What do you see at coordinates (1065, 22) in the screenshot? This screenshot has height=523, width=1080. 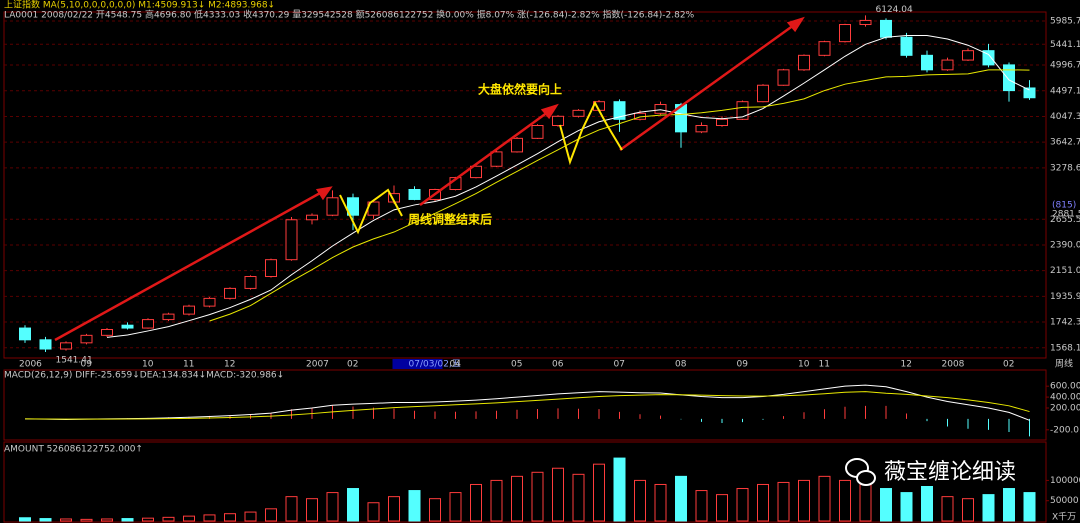 I see `y-tick-label: 5985.7` at bounding box center [1065, 22].